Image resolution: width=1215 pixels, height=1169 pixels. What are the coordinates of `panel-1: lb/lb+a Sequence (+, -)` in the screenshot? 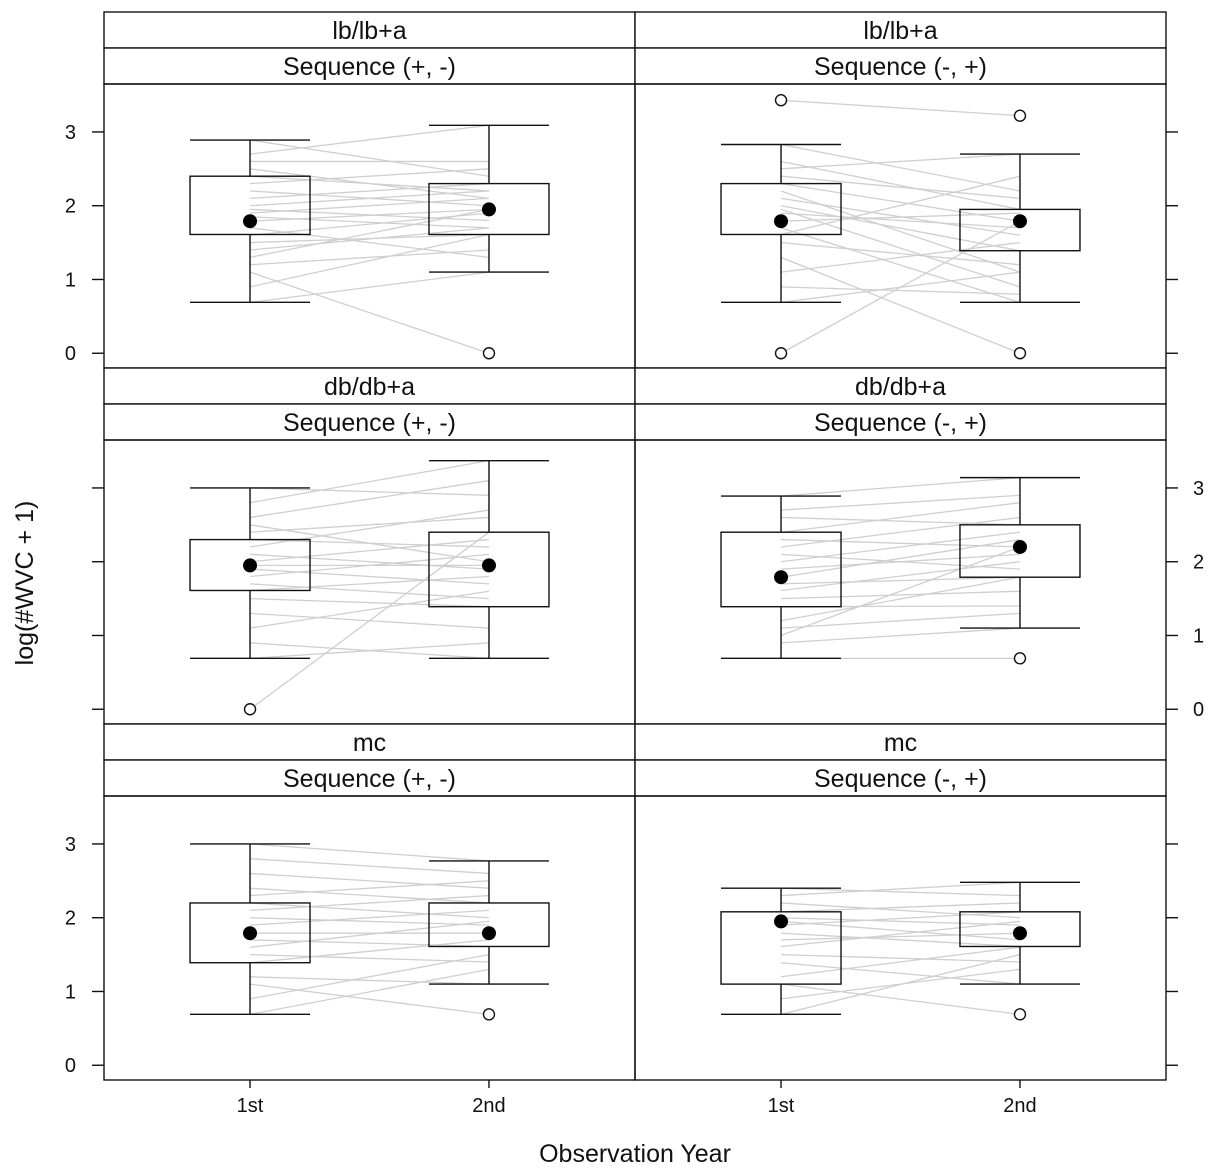 It's located at (369, 190).